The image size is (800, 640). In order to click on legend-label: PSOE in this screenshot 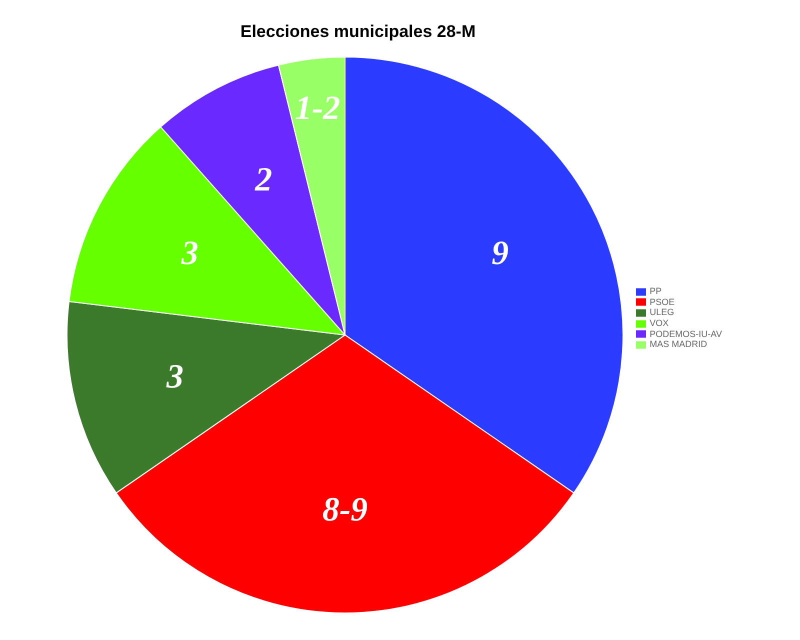, I will do `click(662, 301)`.